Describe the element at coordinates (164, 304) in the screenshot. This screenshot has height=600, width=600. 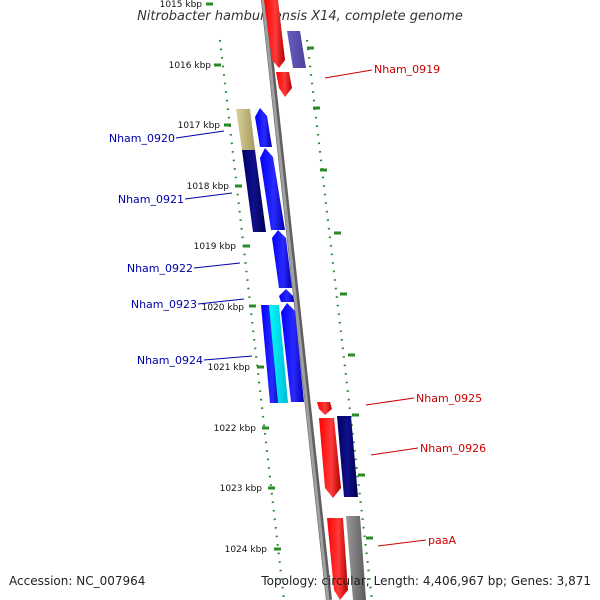
I see `gene-label-nham-0923: Nham_0923` at that location.